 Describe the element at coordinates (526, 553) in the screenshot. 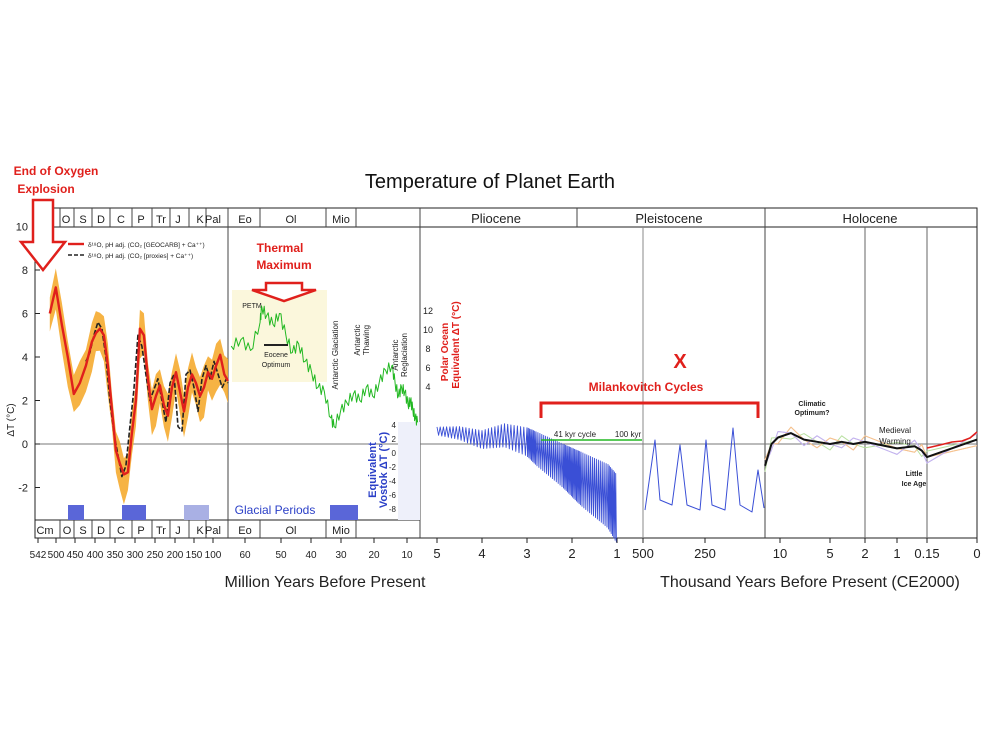

I see `x-tick-label: 3` at that location.